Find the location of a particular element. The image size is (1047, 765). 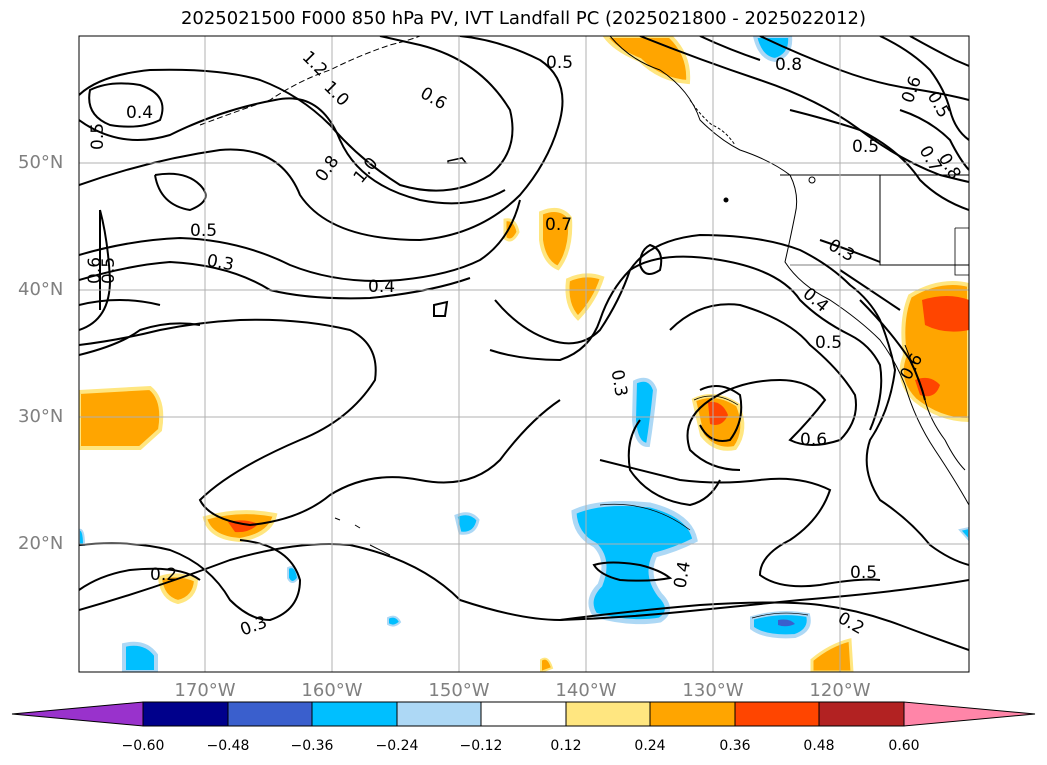

contour-label: 0.2 is located at coordinates (163, 575).